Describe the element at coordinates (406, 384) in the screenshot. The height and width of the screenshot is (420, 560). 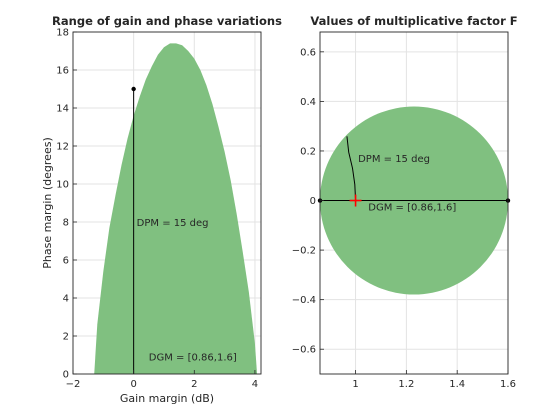
I see `factor-f-x-tick-label: 1.2` at that location.